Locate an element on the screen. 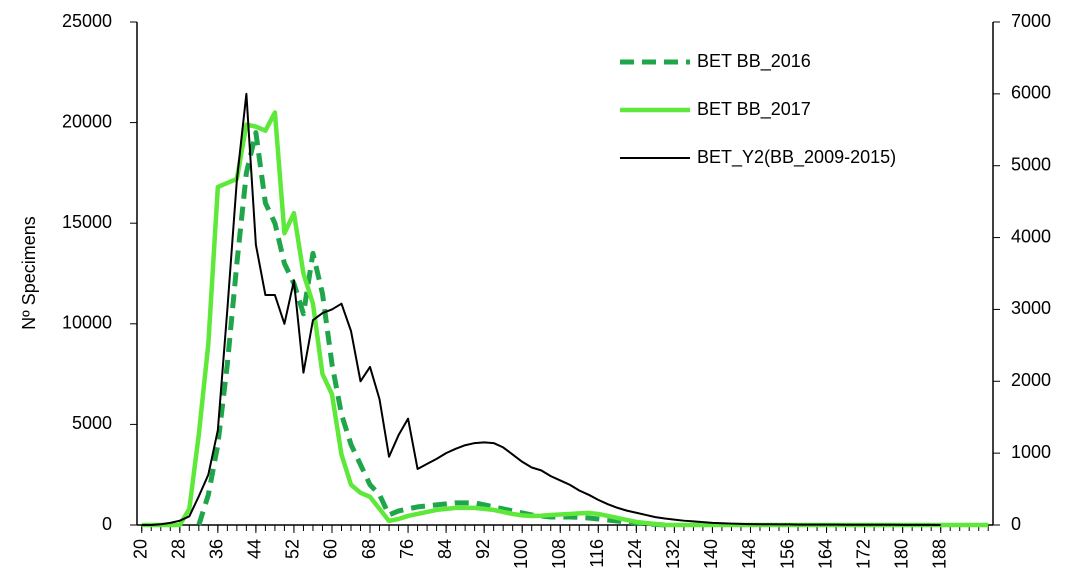 The width and height of the screenshot is (1081, 582). y2-tick-label: 3000 is located at coordinates (1031, 308).